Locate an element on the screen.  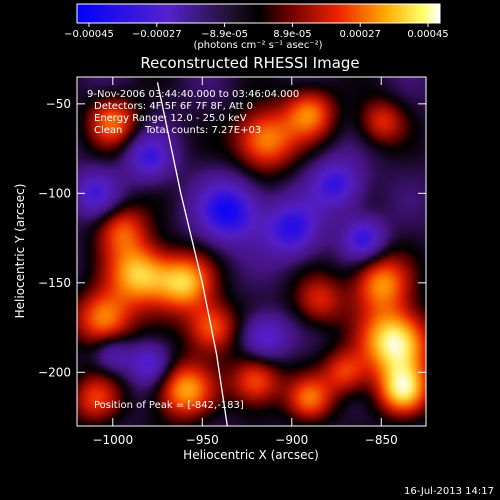
y-tick-label: −100 is located at coordinates (54, 193).